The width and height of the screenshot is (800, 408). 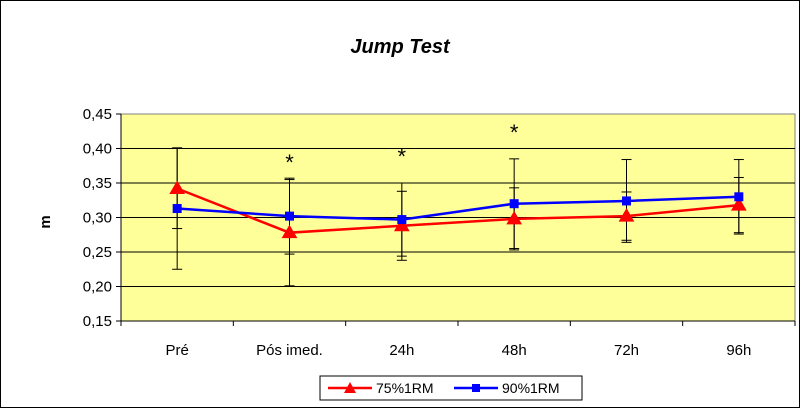 I want to click on x-tick-label: 48h, so click(x=514, y=350).